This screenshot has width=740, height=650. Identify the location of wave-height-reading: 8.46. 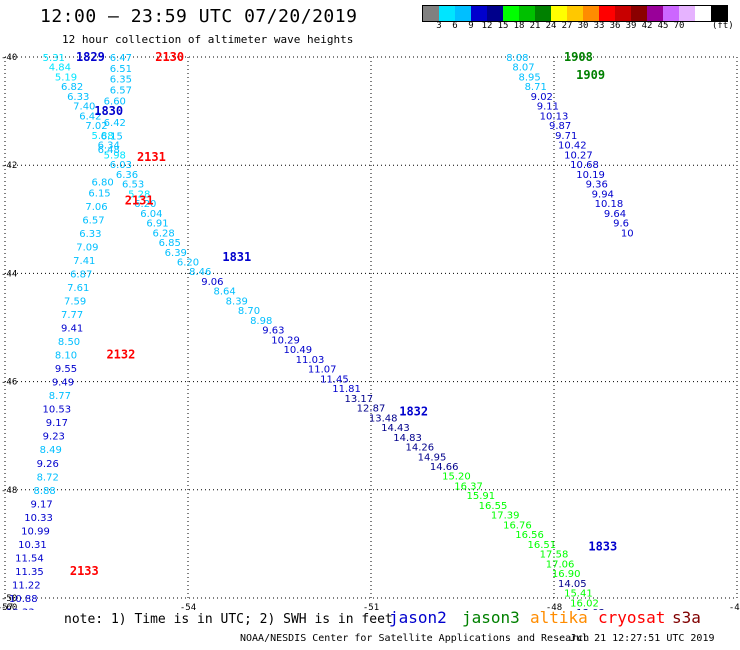
(200, 272).